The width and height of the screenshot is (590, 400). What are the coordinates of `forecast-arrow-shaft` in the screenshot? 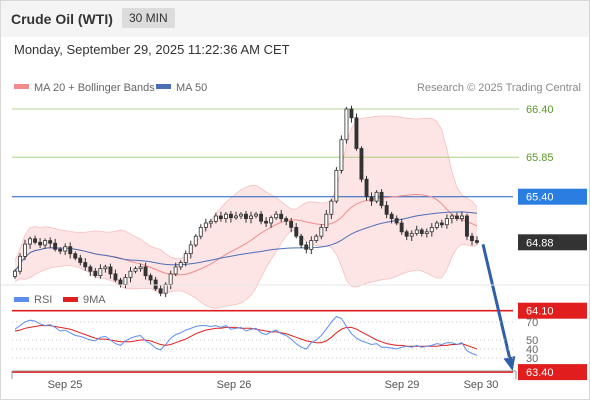 It's located at (497, 306).